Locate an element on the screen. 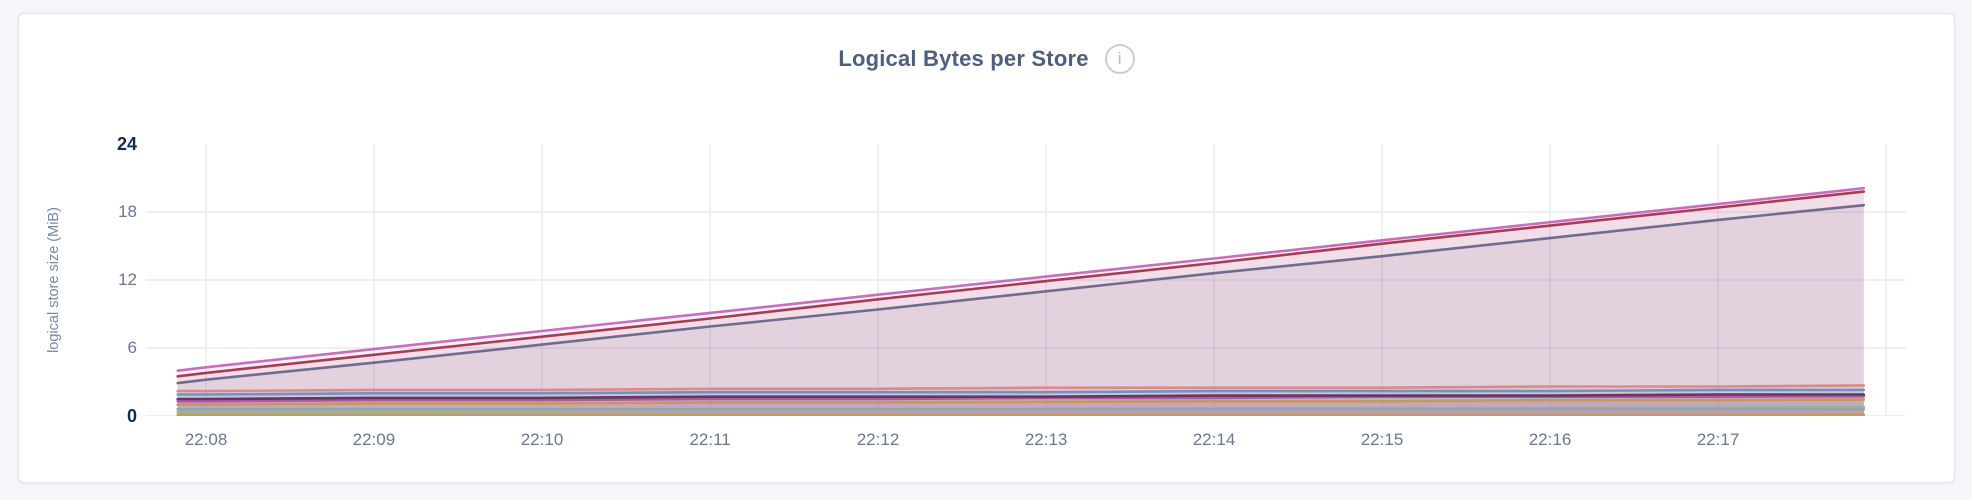  x-tick-label: 22:14 is located at coordinates (1214, 439).